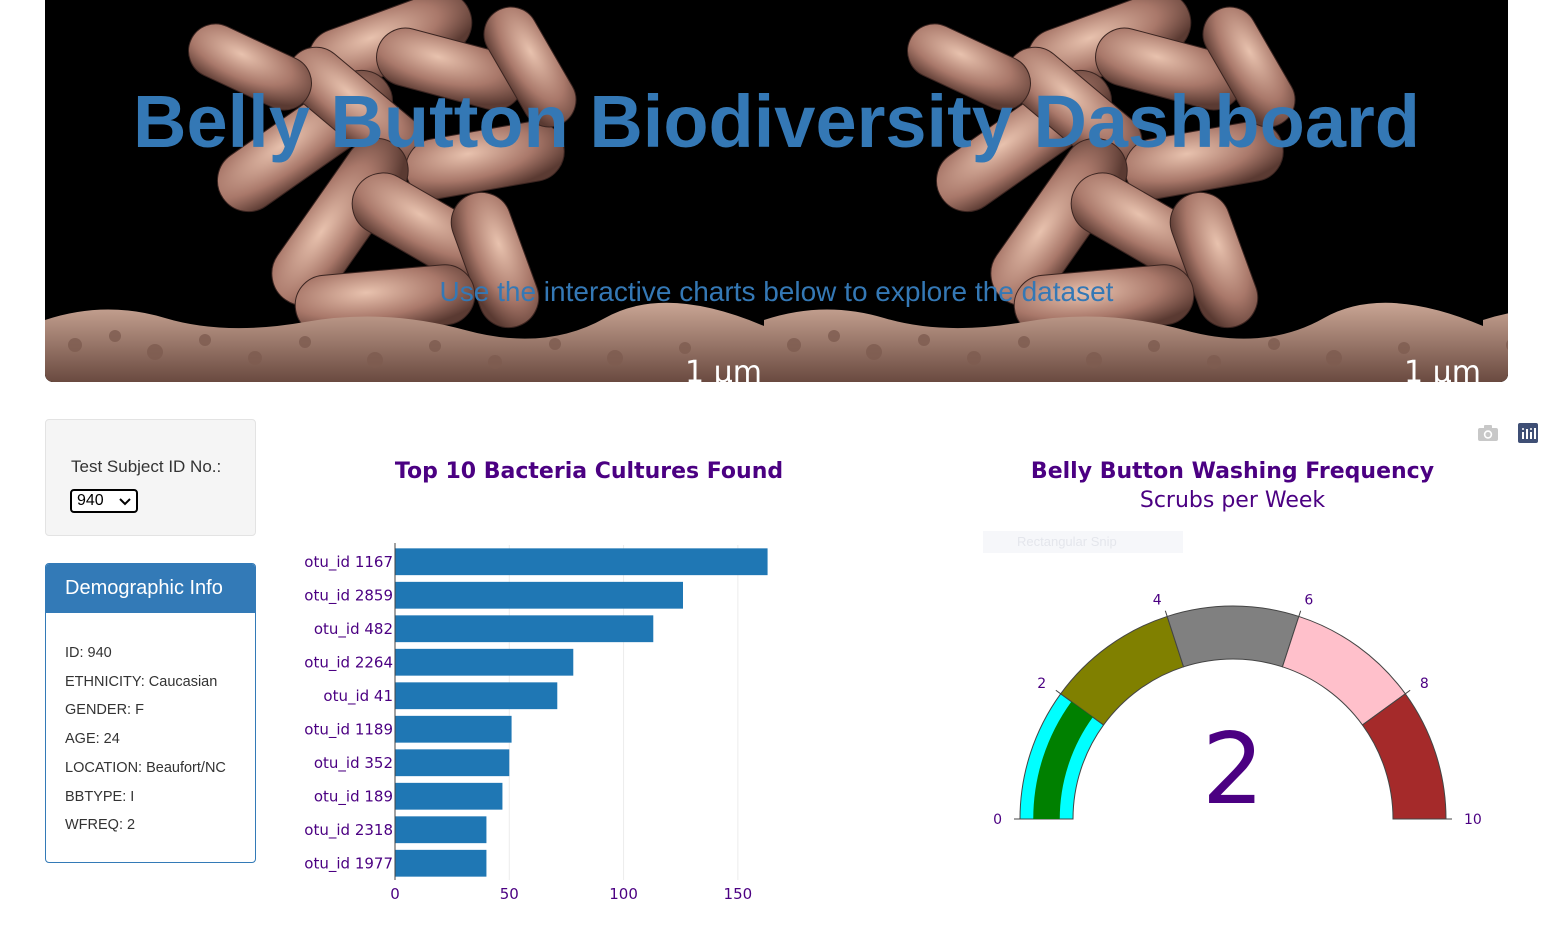  What do you see at coordinates (623, 894) in the screenshot?
I see `bar-x-tick-label: 100` at bounding box center [623, 894].